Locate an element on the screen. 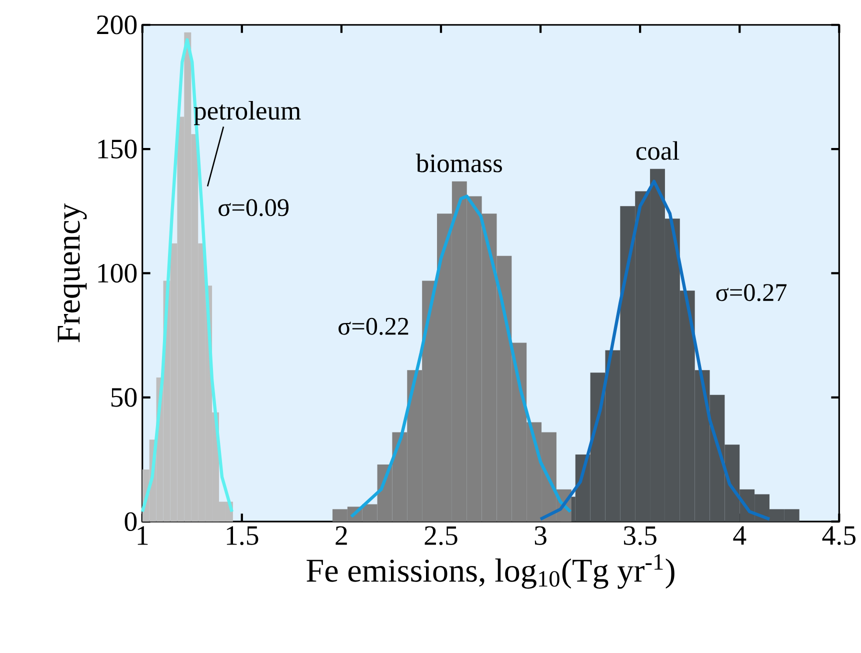 The width and height of the screenshot is (861, 653). annotation: σ=0.09 is located at coordinates (253, 207).